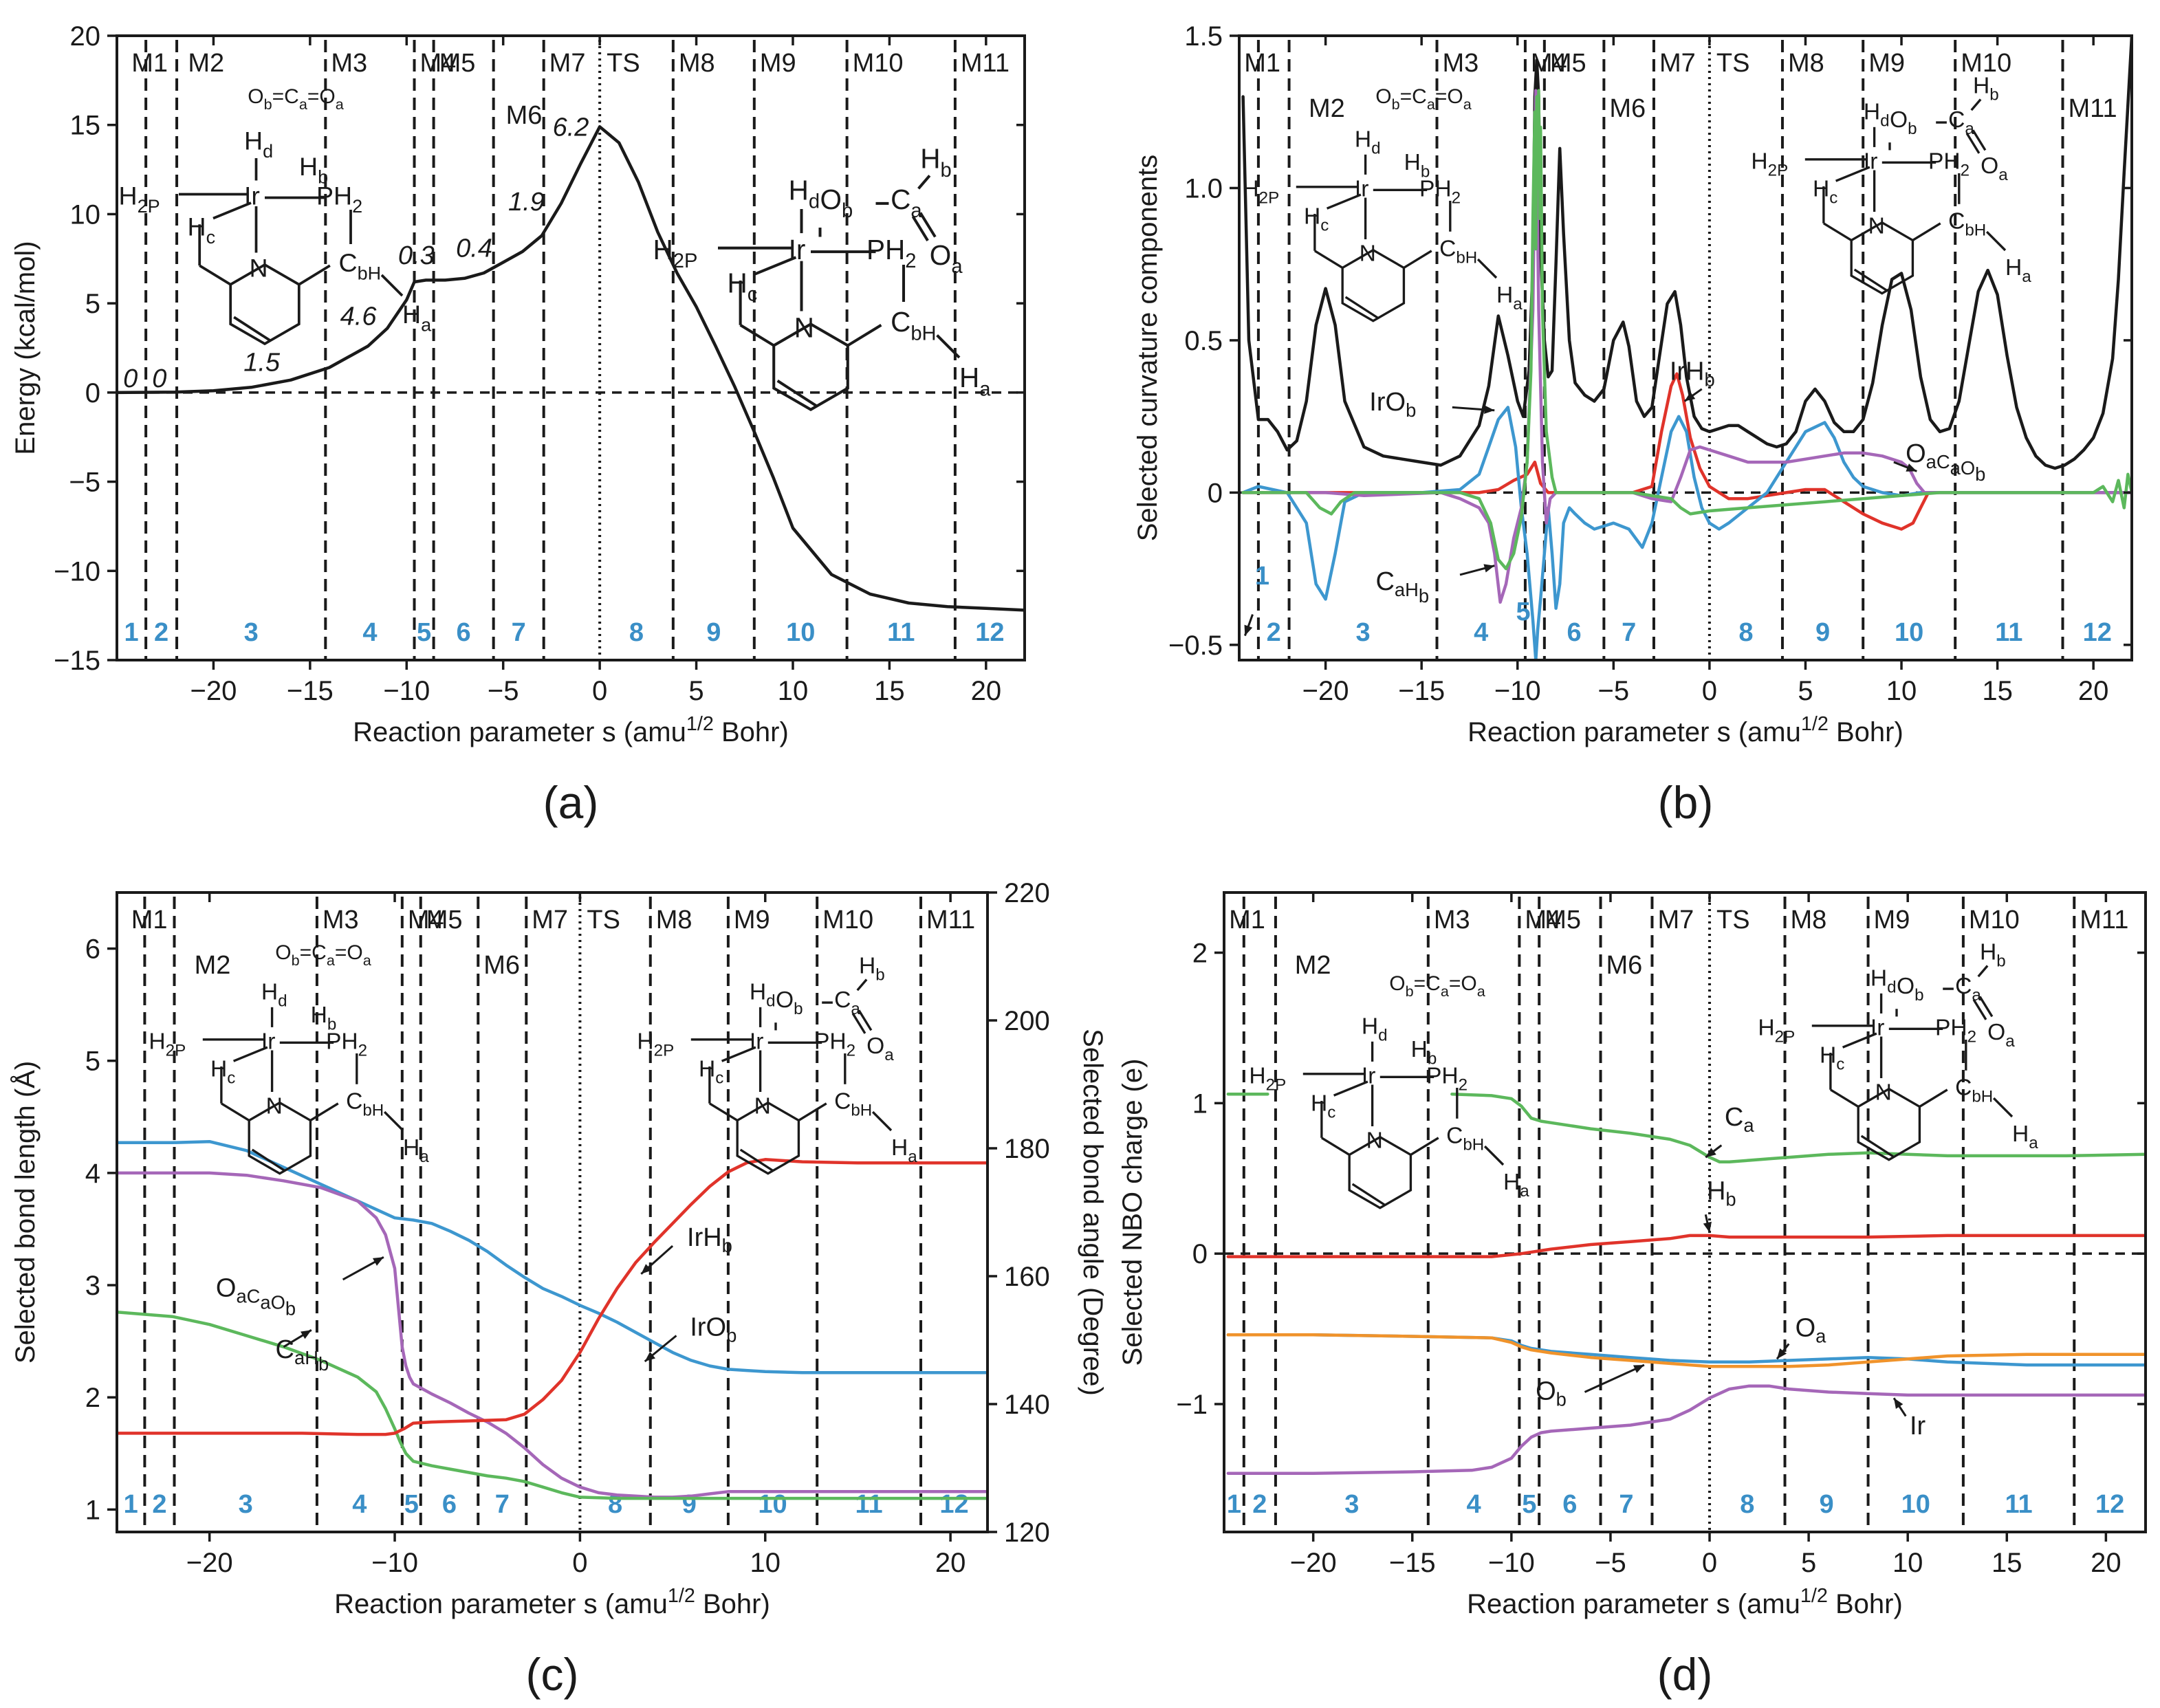 The height and width of the screenshot is (1708, 2160). Describe the element at coordinates (131, 632) in the screenshot. I see `segment-label-1: 1` at that location.